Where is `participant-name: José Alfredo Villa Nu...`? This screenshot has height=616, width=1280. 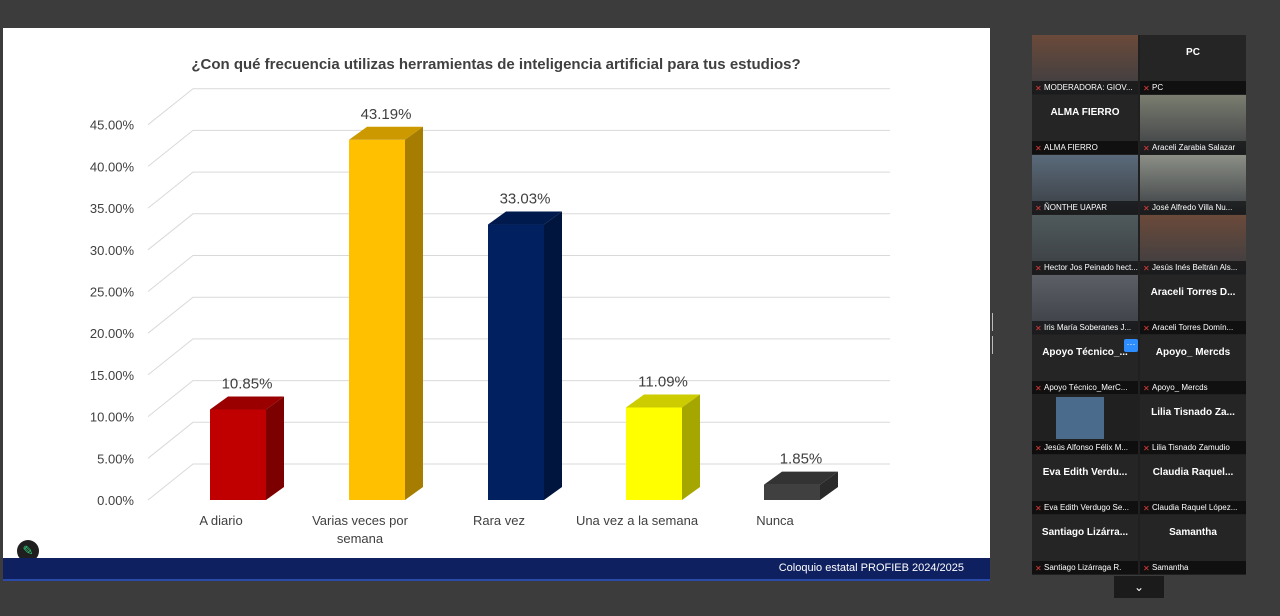 participant-name: José Alfredo Villa Nu... is located at coordinates (1192, 207).